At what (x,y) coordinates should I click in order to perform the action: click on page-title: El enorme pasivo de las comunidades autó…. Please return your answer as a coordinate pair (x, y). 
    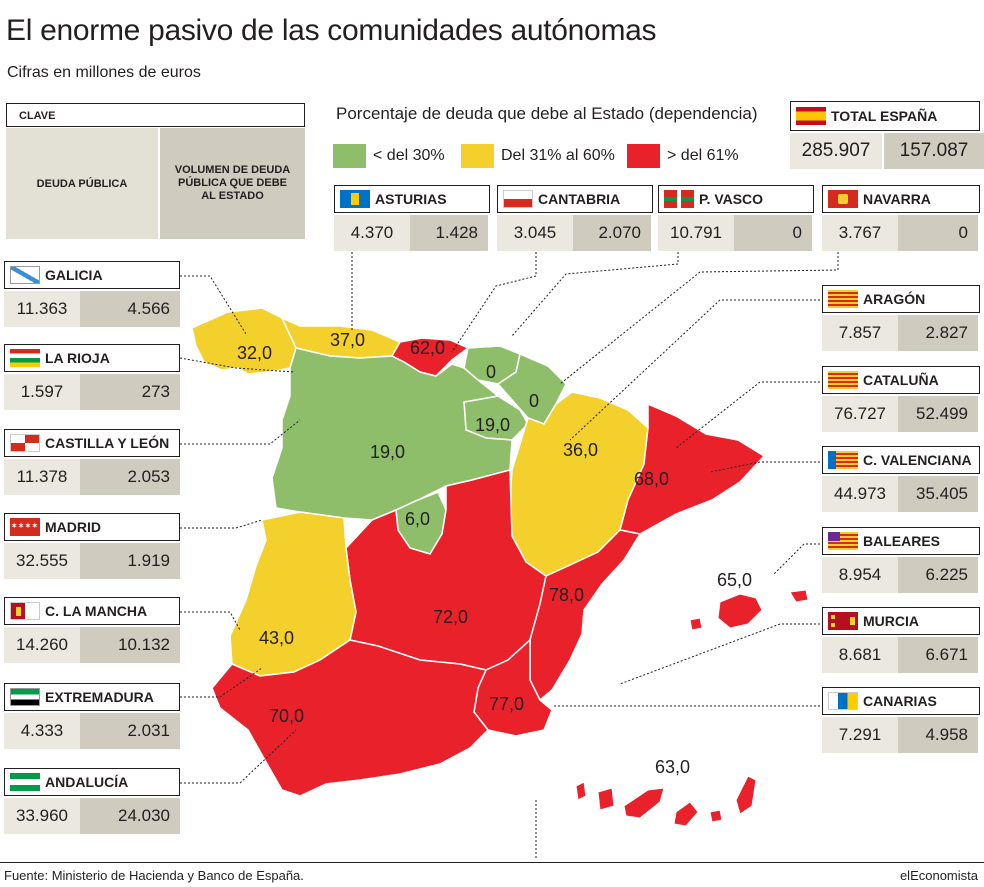
    Looking at the image, I should click on (331, 30).